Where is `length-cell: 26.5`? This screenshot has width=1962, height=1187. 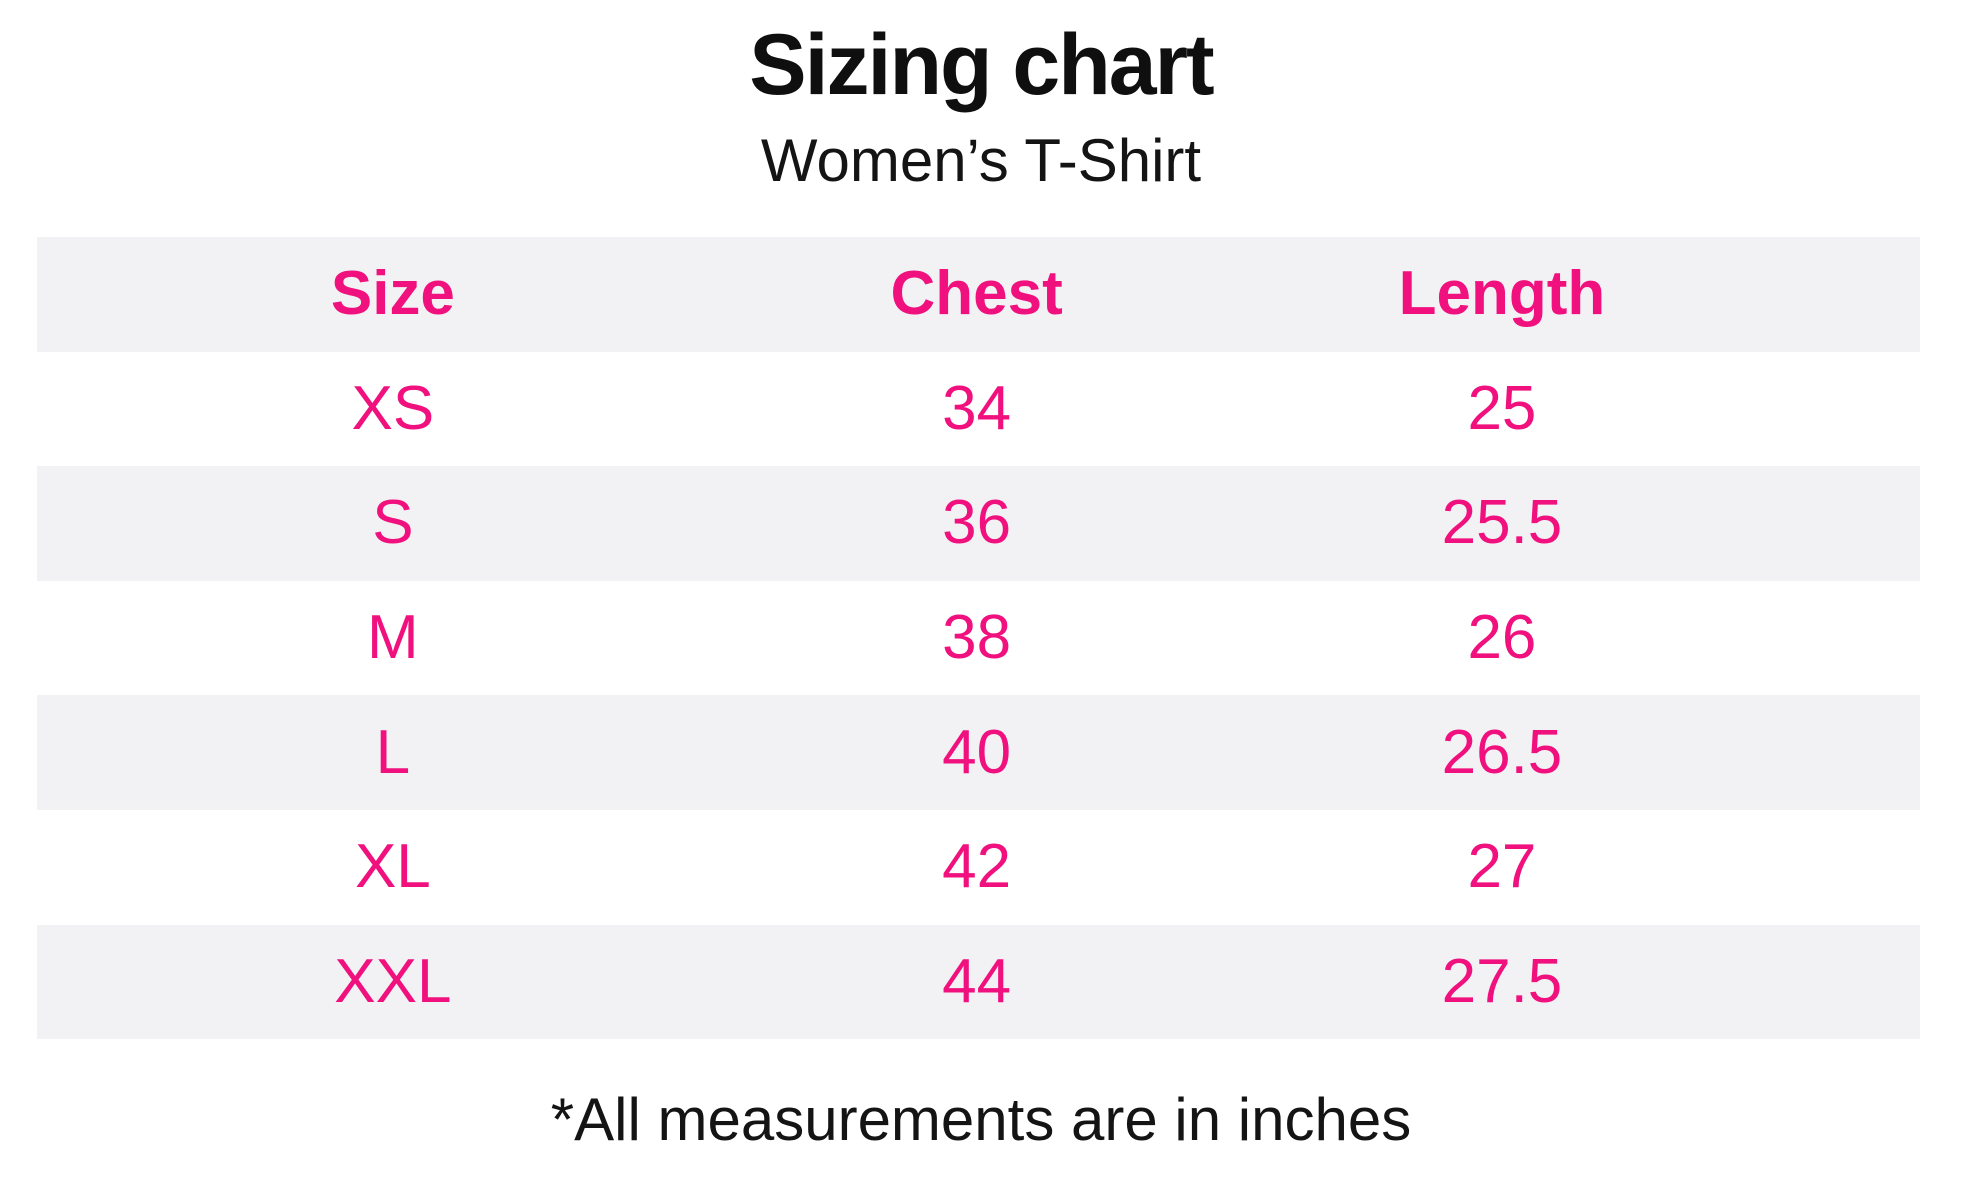 length-cell: 26.5 is located at coordinates (1502, 752).